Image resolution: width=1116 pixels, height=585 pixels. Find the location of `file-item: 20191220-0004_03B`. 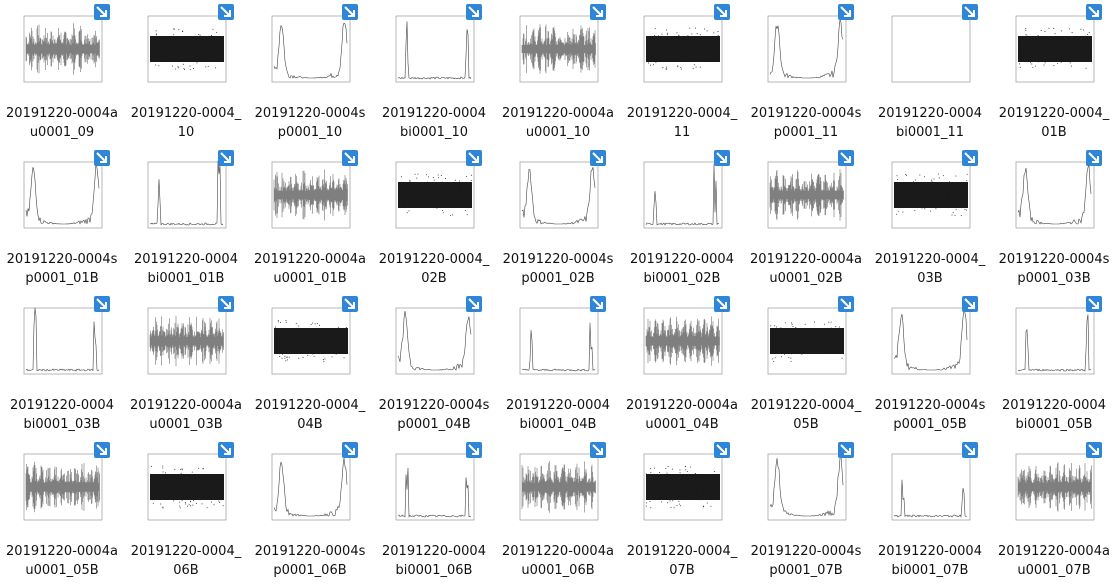

file-item: 20191220-0004_03B is located at coordinates (930, 219).